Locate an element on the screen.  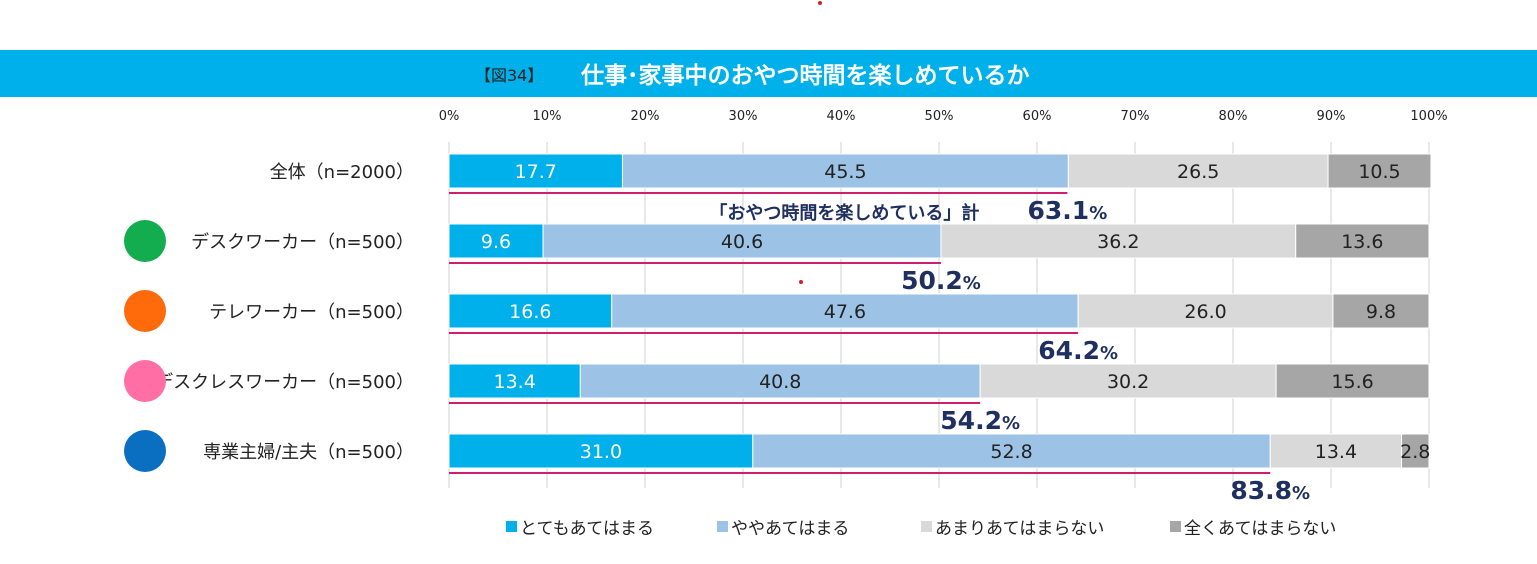
legend-item: 全くあてはまらない is located at coordinates (1253, 526).